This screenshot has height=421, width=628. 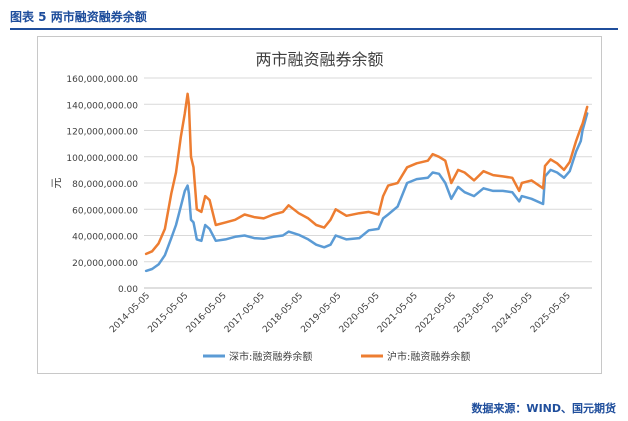 What do you see at coordinates (102, 159) in the screenshot?
I see `y-tick-label: 100,000,000.00` at bounding box center [102, 159].